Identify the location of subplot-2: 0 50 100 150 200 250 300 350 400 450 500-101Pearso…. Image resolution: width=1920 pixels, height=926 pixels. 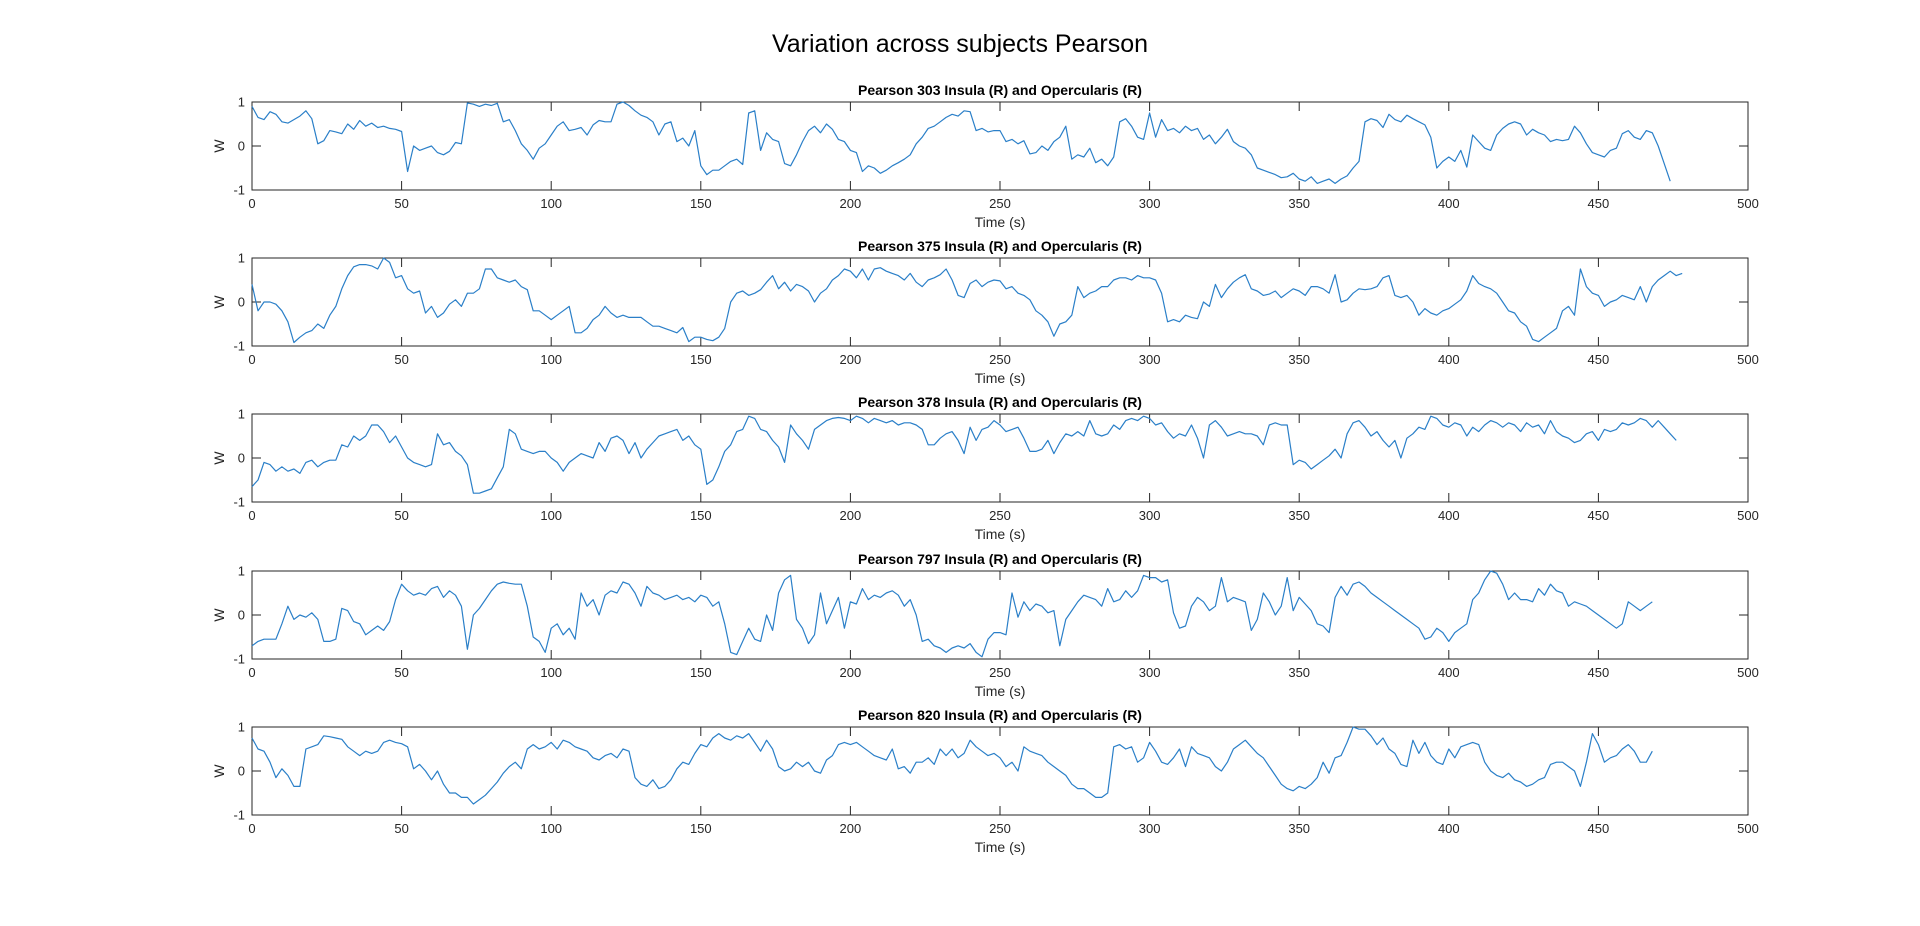
(985, 312).